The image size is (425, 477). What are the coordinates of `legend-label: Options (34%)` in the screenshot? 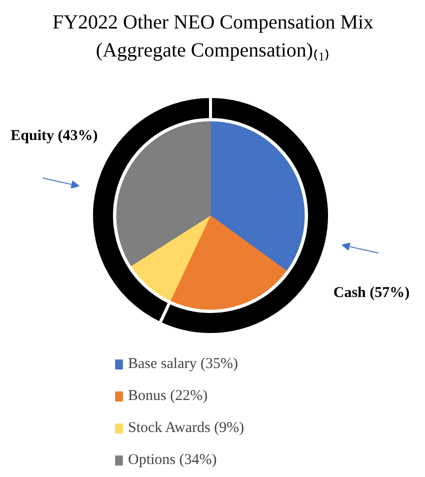 It's located at (172, 460).